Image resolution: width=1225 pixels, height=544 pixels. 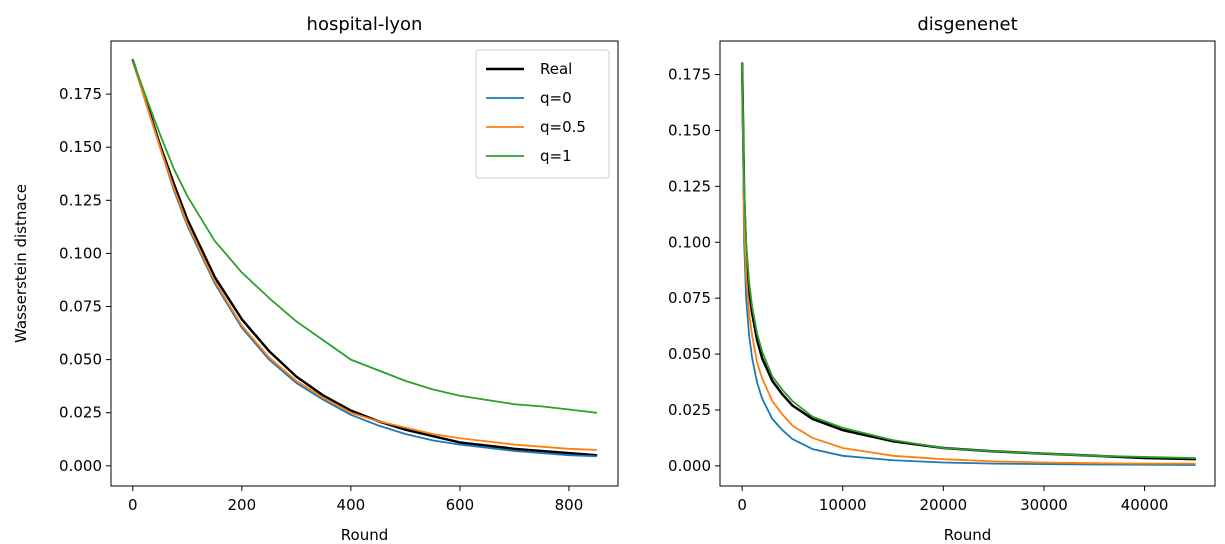 What do you see at coordinates (242, 505) in the screenshot?
I see `x-tick-label: 200` at bounding box center [242, 505].